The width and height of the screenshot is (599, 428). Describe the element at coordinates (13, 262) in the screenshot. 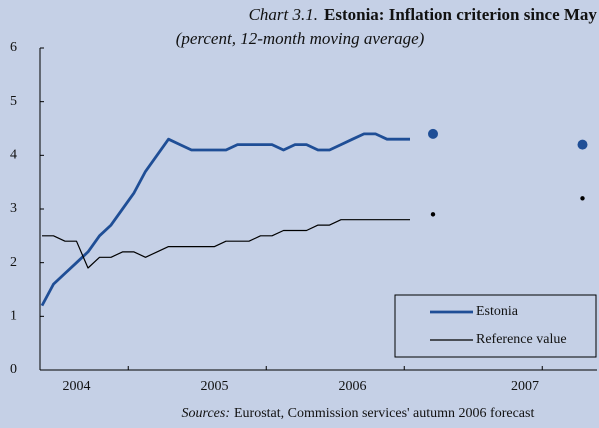

I see `y-tick-label: 2` at that location.